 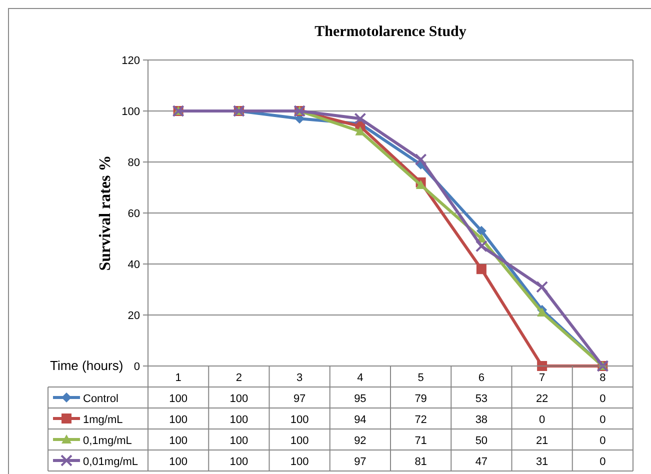 What do you see at coordinates (131, 61) in the screenshot?
I see `y-tick-label: 120` at bounding box center [131, 61].